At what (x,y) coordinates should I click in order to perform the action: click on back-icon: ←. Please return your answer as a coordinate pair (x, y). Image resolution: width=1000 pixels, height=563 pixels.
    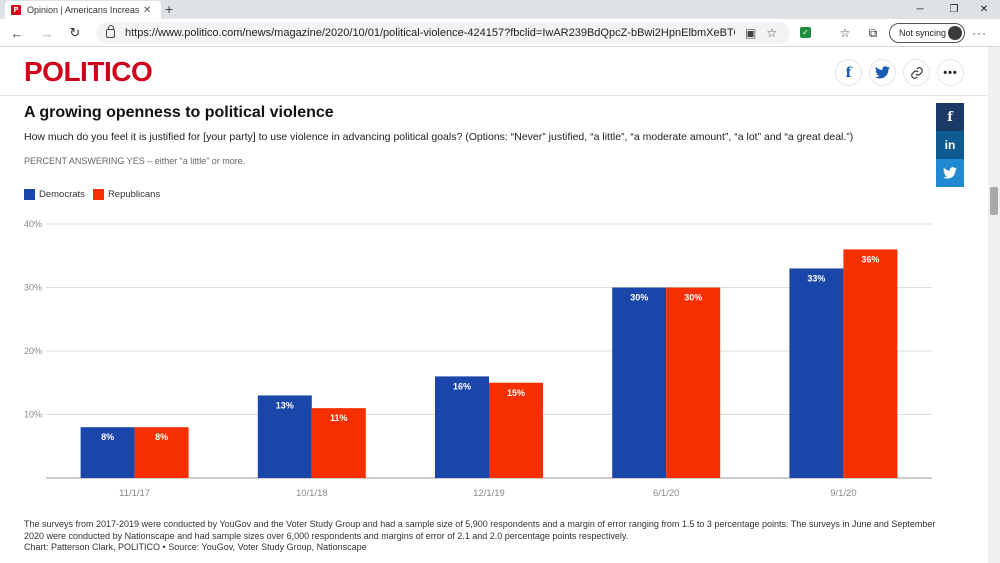
    Looking at the image, I should click on (17, 33).